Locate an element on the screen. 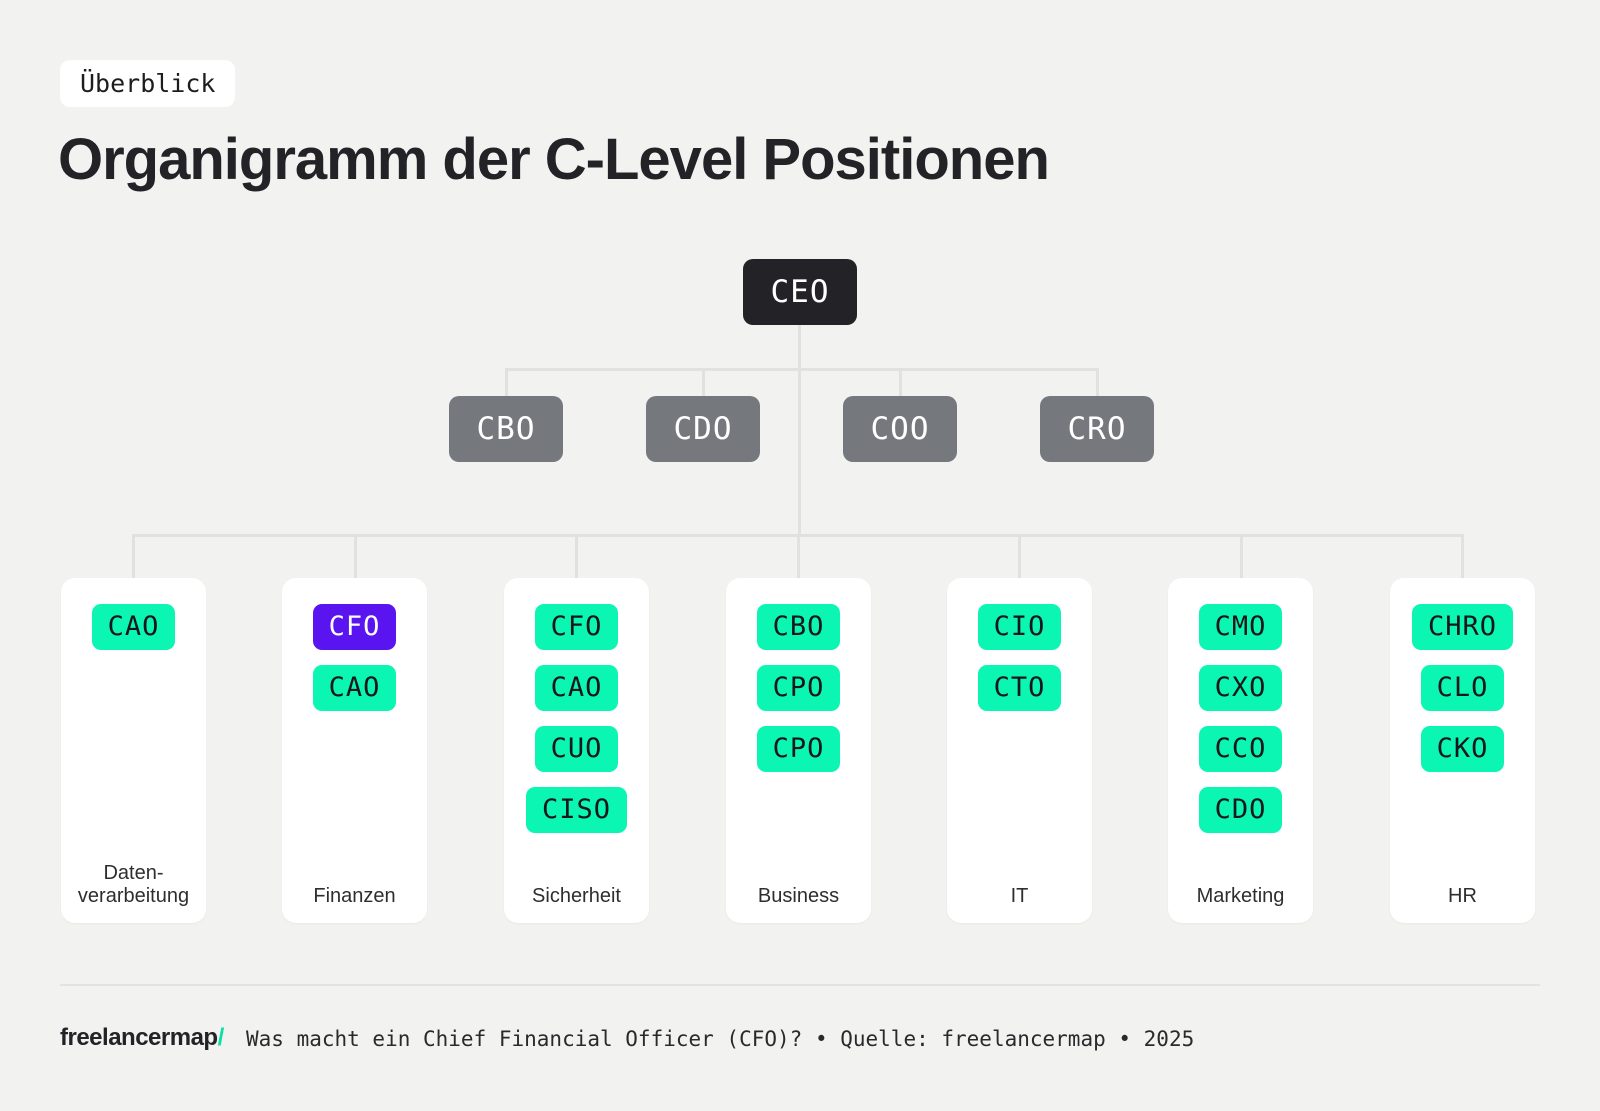 Image resolution: width=1600 pixels, height=1111 pixels. department-card-hr: CHRO CLO CKO HR is located at coordinates (1462, 750).